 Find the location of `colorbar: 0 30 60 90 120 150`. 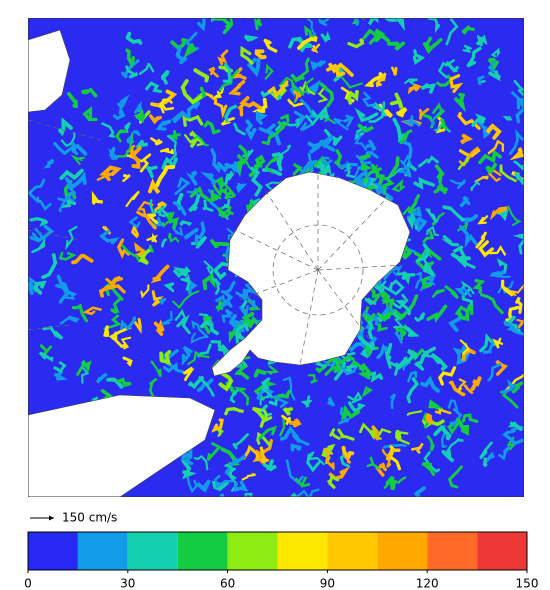

colorbar: 0 30 60 90 120 150 is located at coordinates (281, 560).